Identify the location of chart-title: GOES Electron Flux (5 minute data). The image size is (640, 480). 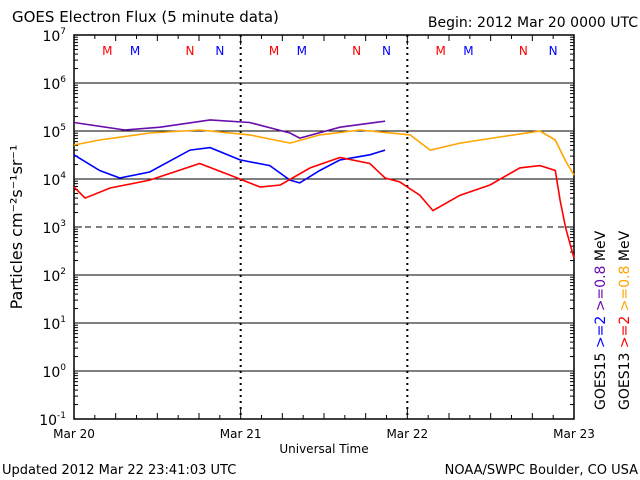
(145, 17).